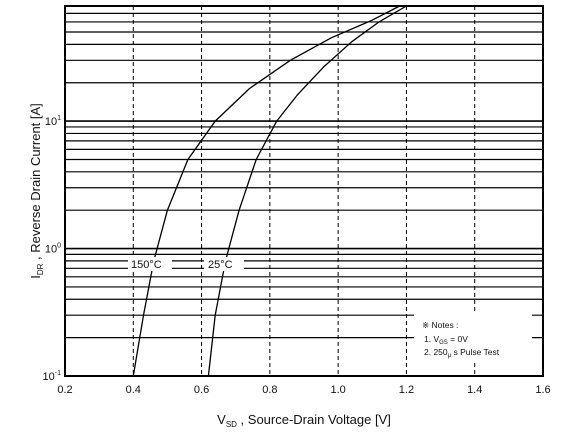 The height and width of the screenshot is (434, 561). What do you see at coordinates (146, 265) in the screenshot?
I see `series-label-150c: 150°C` at bounding box center [146, 265].